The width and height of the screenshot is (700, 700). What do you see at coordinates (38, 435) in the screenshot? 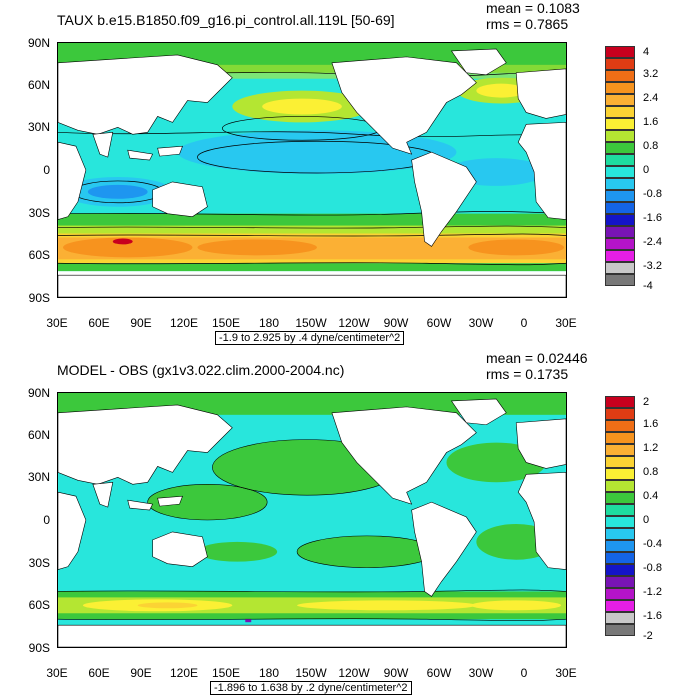
I see `lat-label: 60N` at bounding box center [38, 435].